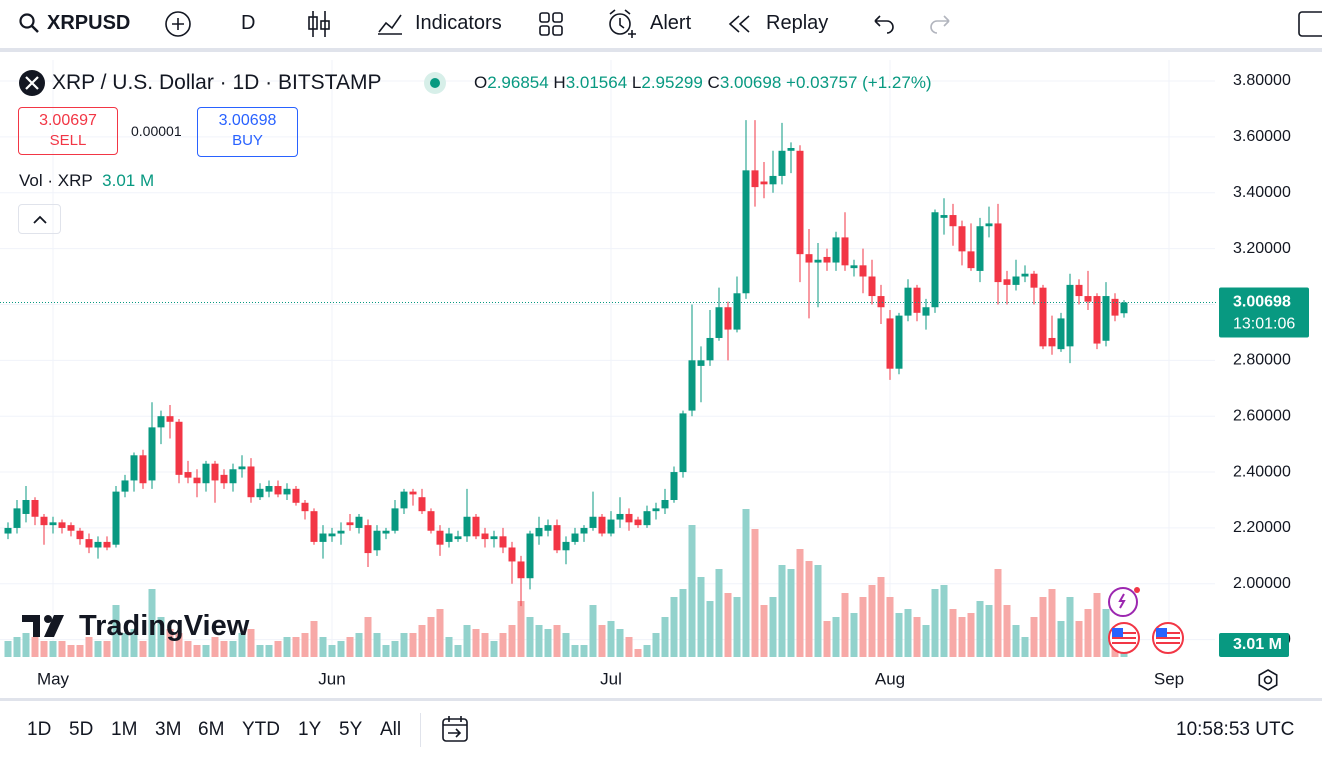 The height and width of the screenshot is (761, 1322). I want to click on sell-button: 3.00697 SELL, so click(68, 131).